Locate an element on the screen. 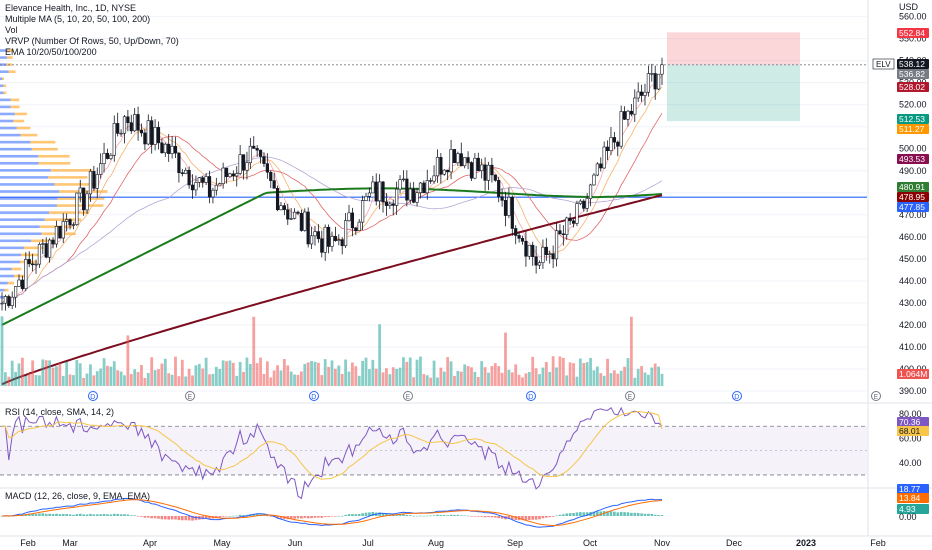  time-tick-label: Nov is located at coordinates (662, 543).